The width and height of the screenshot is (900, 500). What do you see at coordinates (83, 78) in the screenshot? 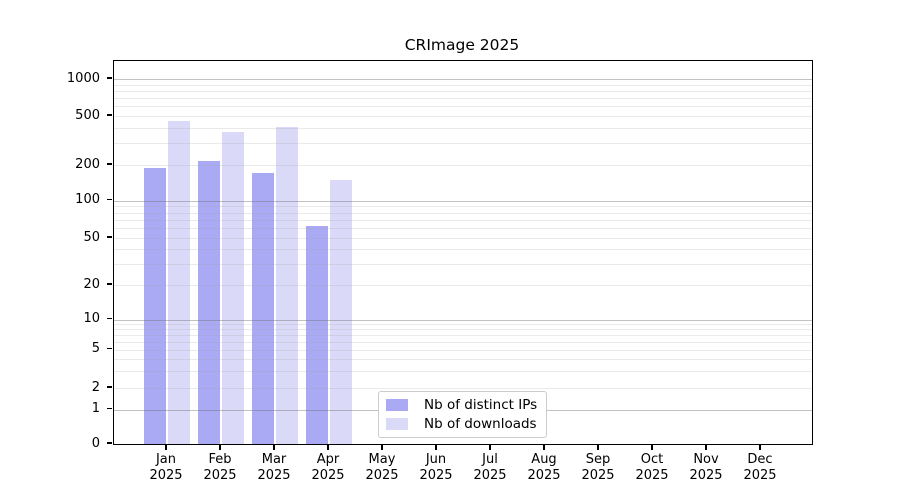
I see `y-tick-label: 1000` at bounding box center [83, 78].